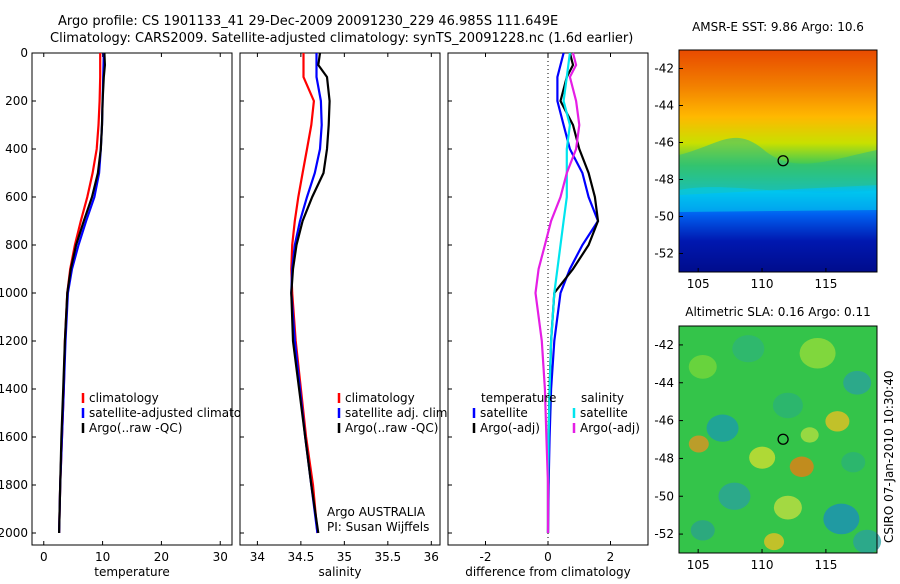 Image resolution: width=900 pixels, height=584 pixels. I want to click on sla_map-ytick-label: -46, so click(664, 421).